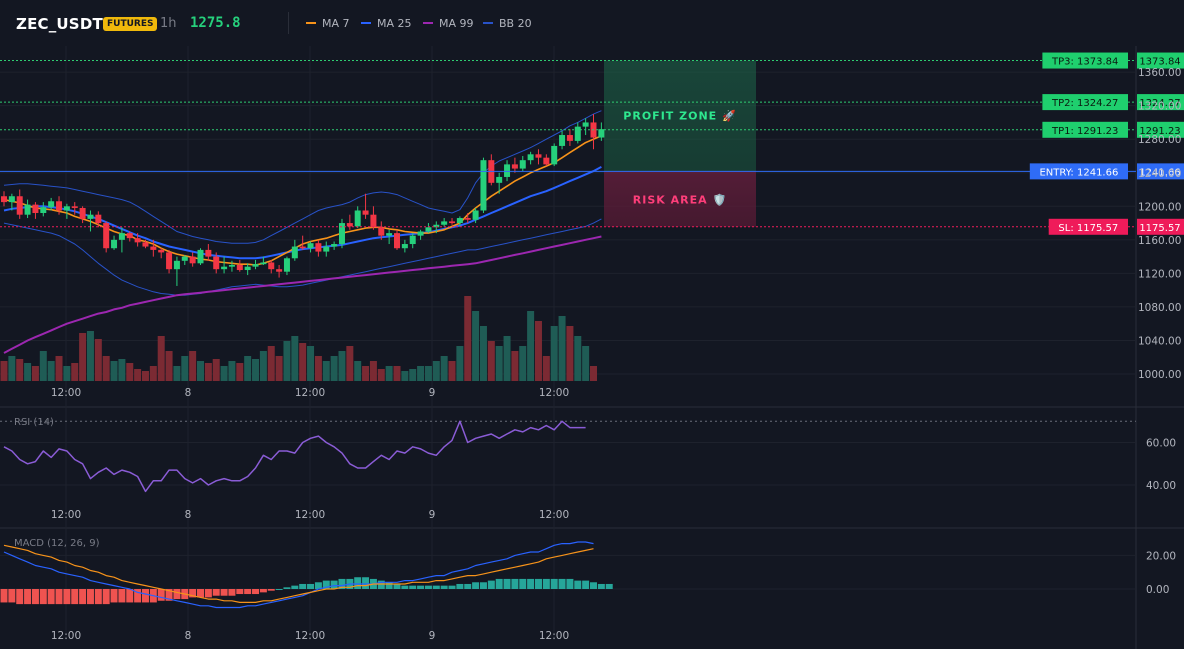 The height and width of the screenshot is (649, 1184). Describe the element at coordinates (215, 23) in the screenshot. I see `last-price: 1275.8` at that location.